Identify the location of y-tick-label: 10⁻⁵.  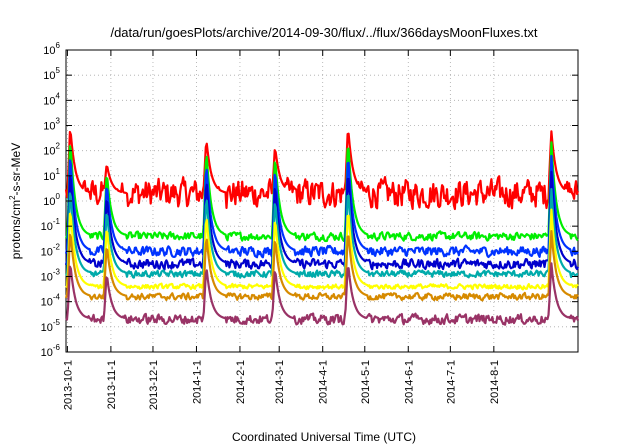
(51, 326).